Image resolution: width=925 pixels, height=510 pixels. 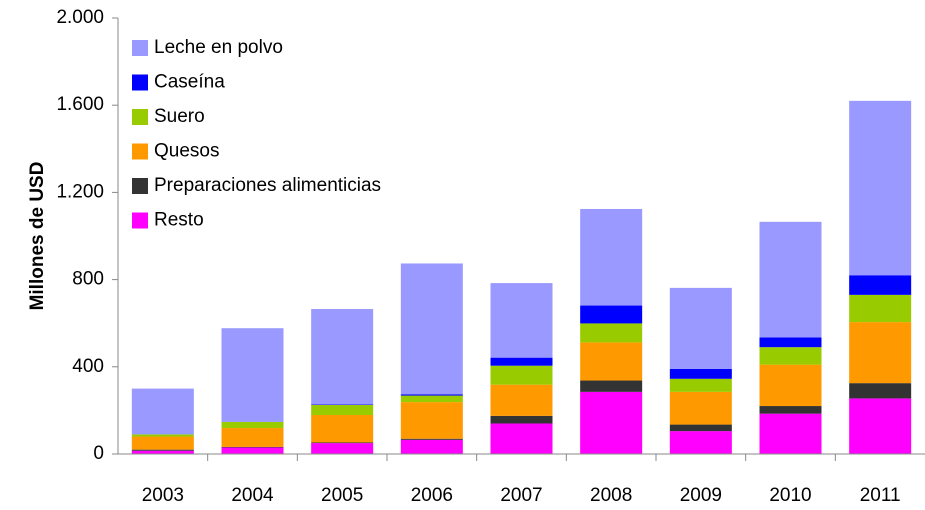 I want to click on y-axis-label: Millones de USD, so click(x=37, y=236).